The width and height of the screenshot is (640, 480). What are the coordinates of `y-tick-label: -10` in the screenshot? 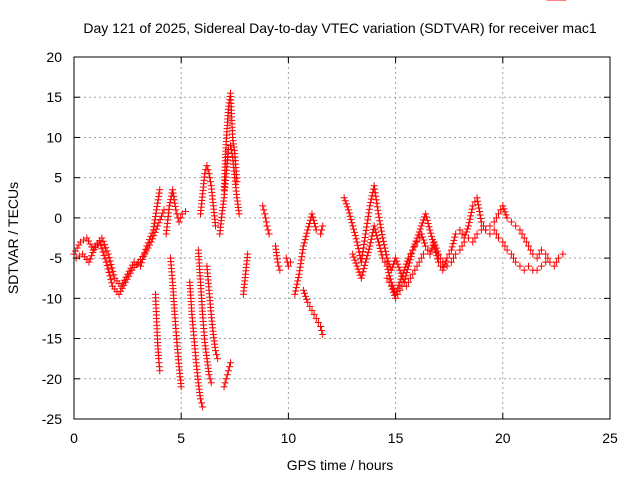 It's located at (52, 298).